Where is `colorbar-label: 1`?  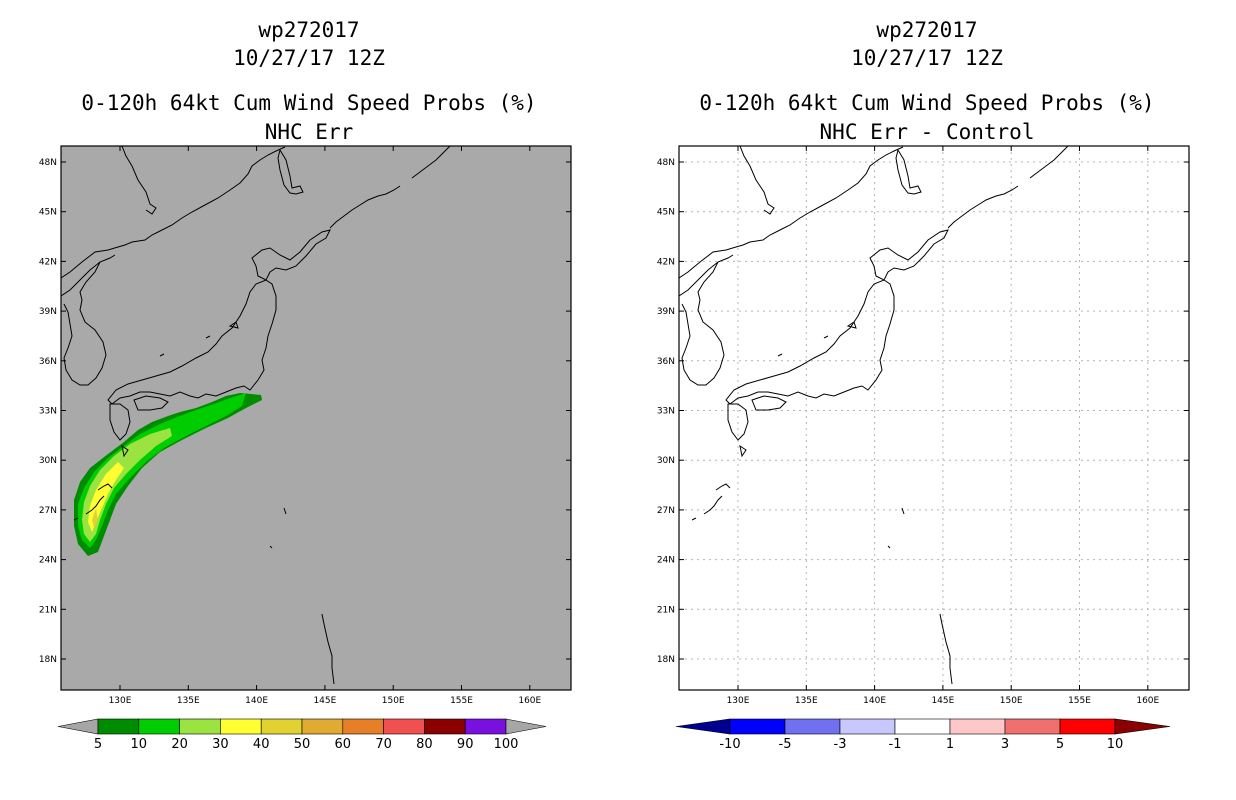
colorbar-label: 1 is located at coordinates (950, 744).